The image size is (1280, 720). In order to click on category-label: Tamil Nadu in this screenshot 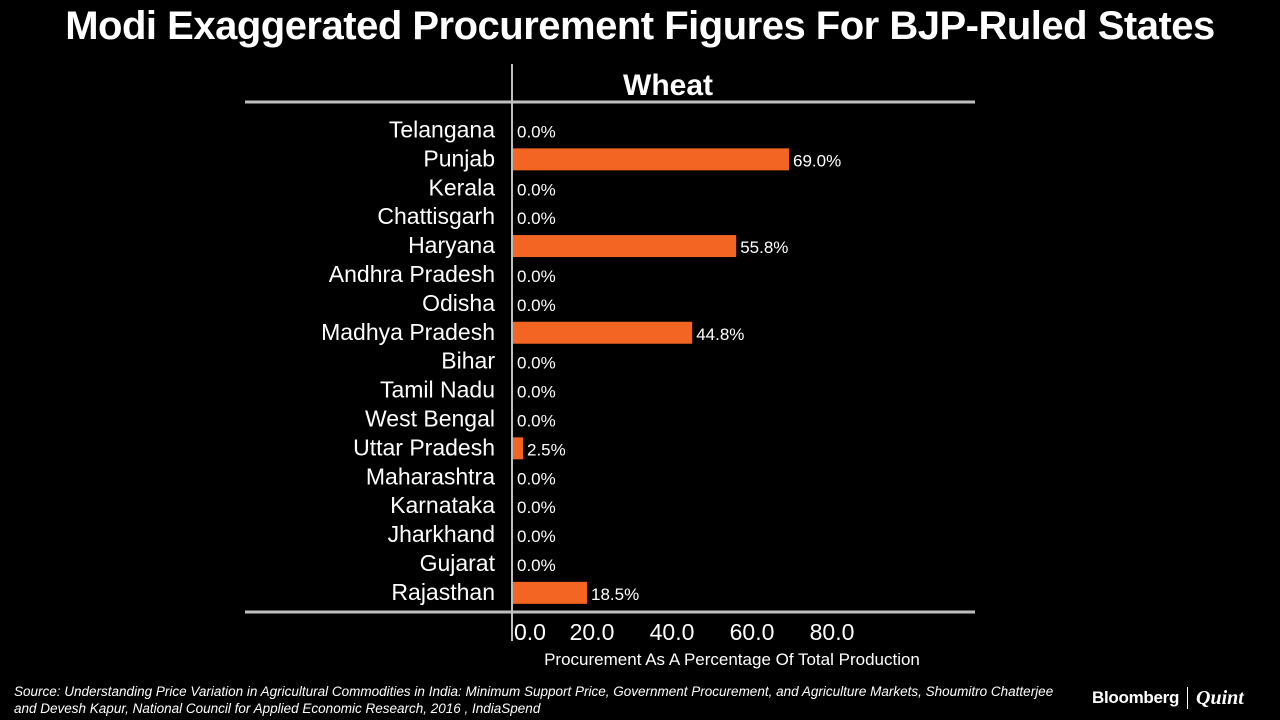, I will do `click(437, 390)`.